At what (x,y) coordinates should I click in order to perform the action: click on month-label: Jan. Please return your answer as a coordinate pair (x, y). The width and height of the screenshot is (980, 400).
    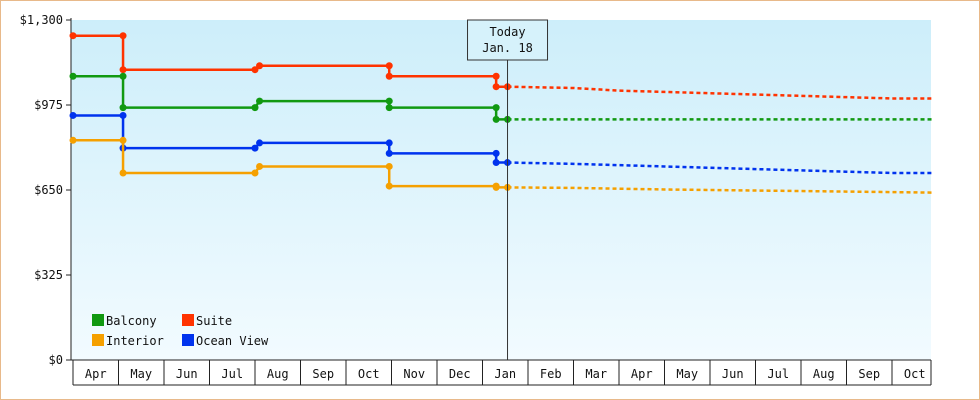
    Looking at the image, I should click on (505, 374).